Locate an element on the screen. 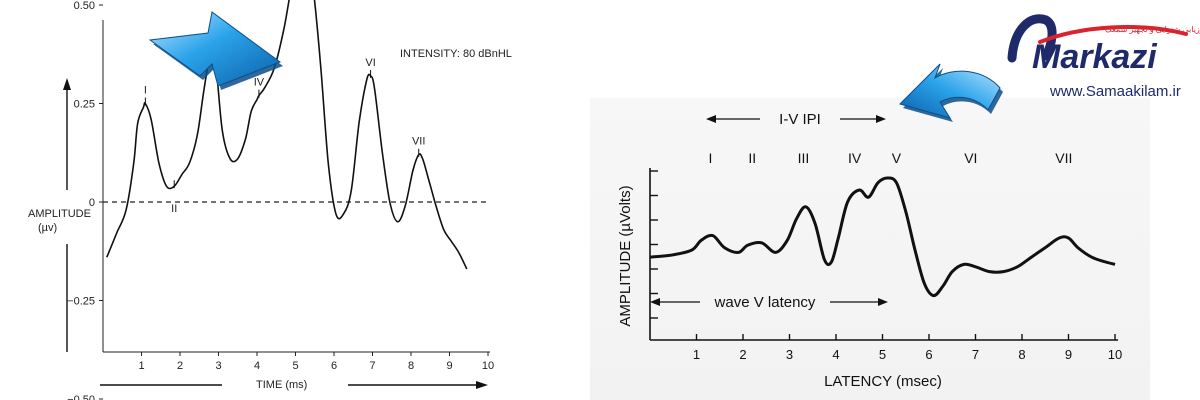  latency-arrow-right-head is located at coordinates (883, 302).